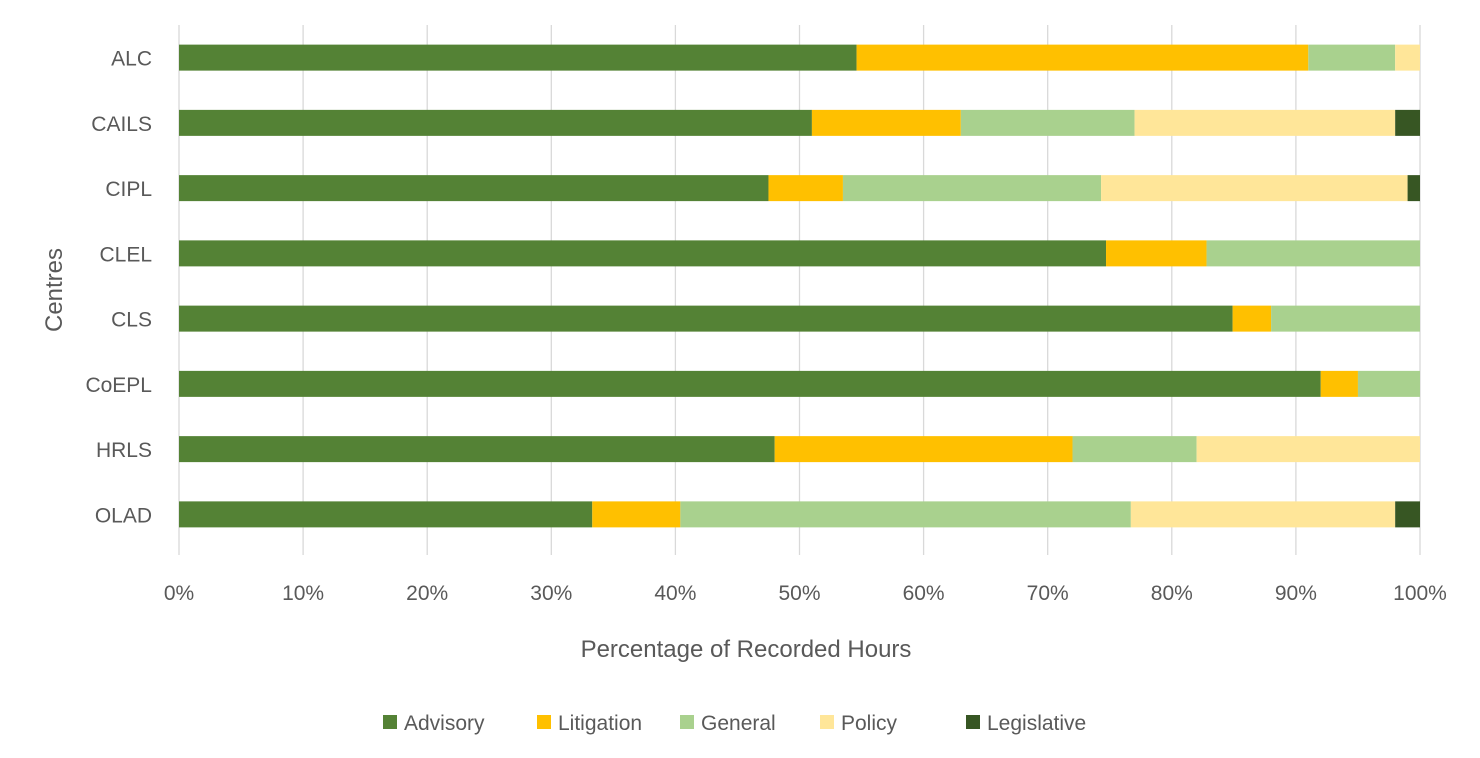 The height and width of the screenshot is (758, 1480). Describe the element at coordinates (738, 723) in the screenshot. I see `legend-label: General` at that location.